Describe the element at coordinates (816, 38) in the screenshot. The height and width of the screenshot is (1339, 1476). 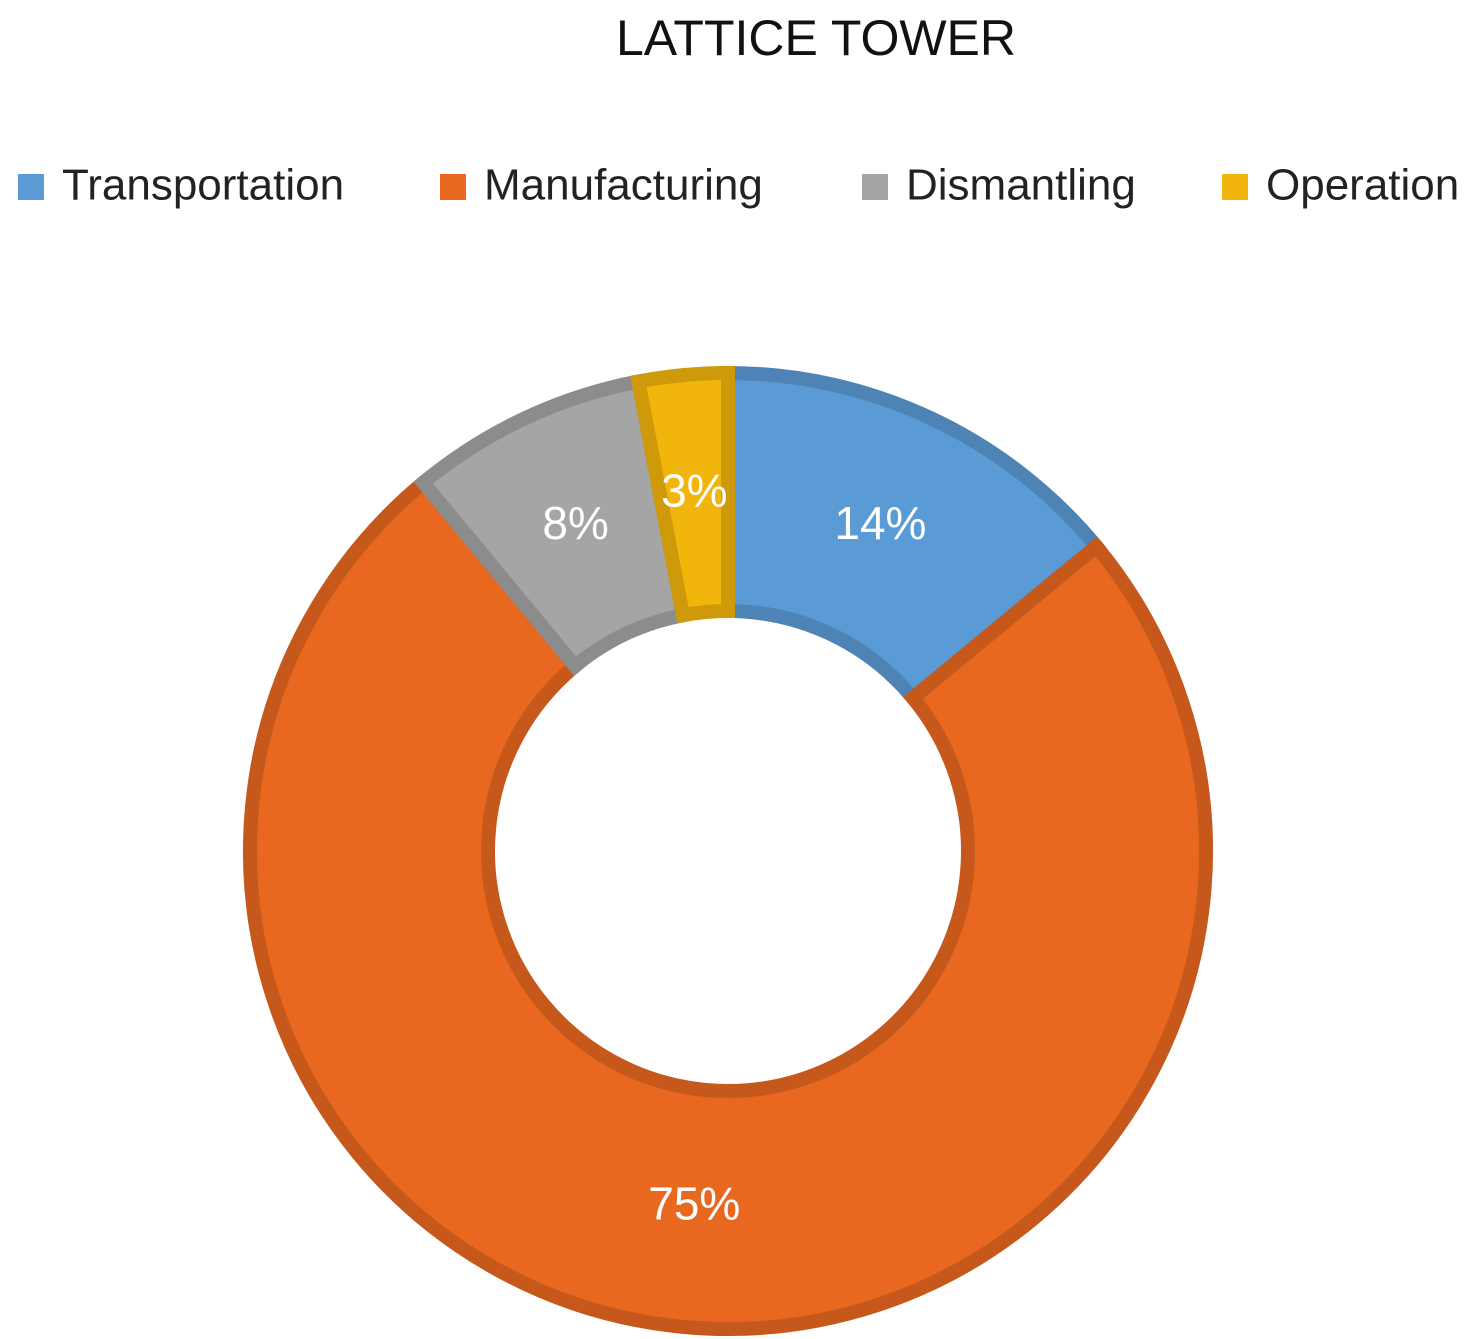
I see `chart-title: LATTICE TOWER` at that location.